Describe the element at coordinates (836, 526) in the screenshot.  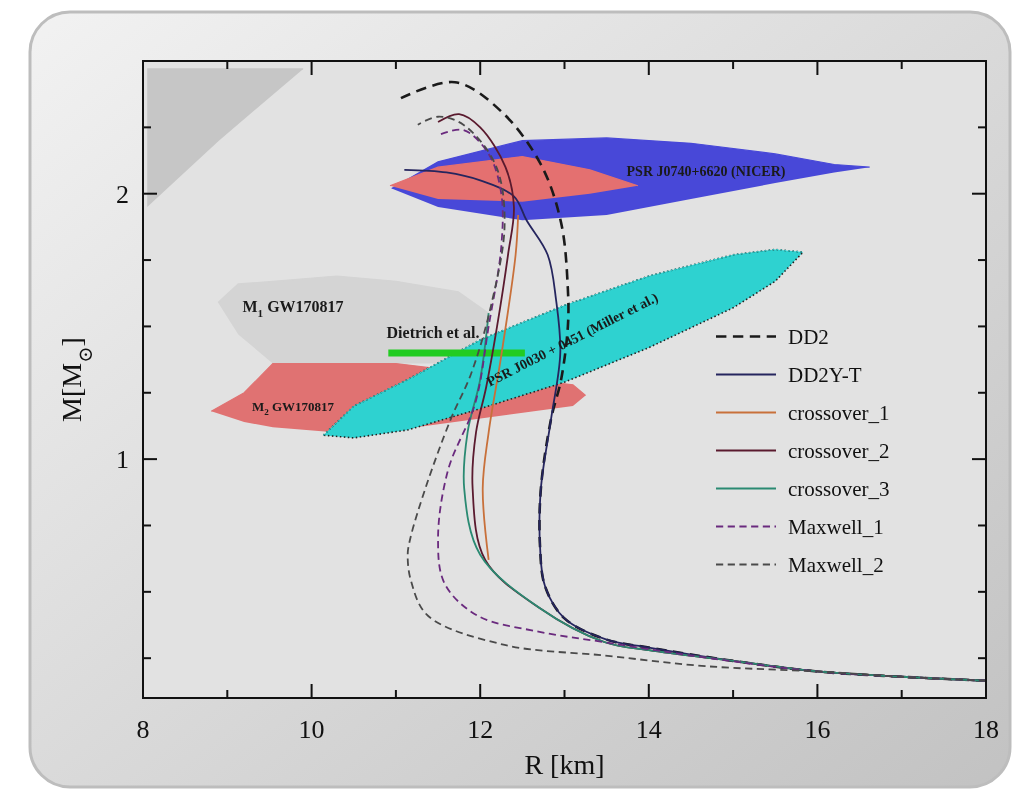
I see `legend-label: Maxwell_1` at that location.